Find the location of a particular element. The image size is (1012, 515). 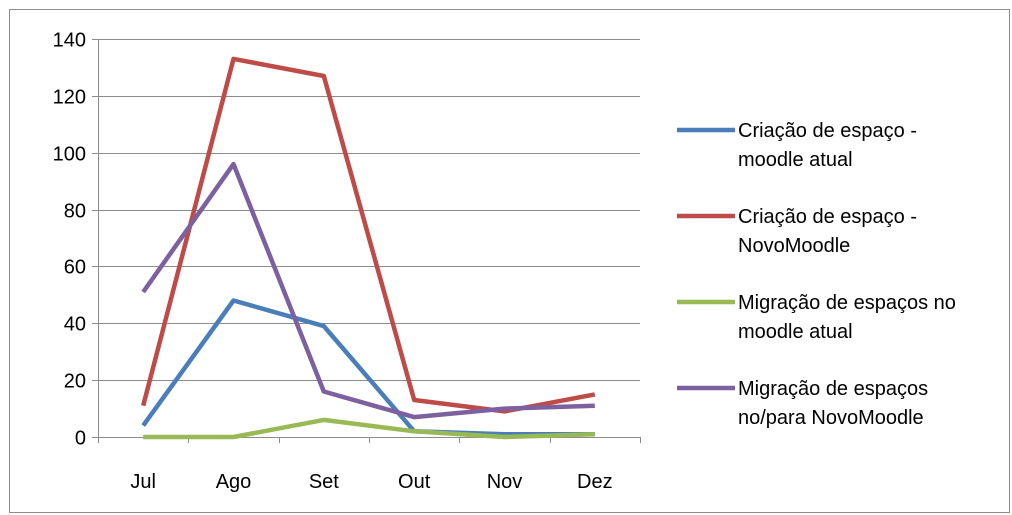

y-tick-label: 140 is located at coordinates (69, 41).